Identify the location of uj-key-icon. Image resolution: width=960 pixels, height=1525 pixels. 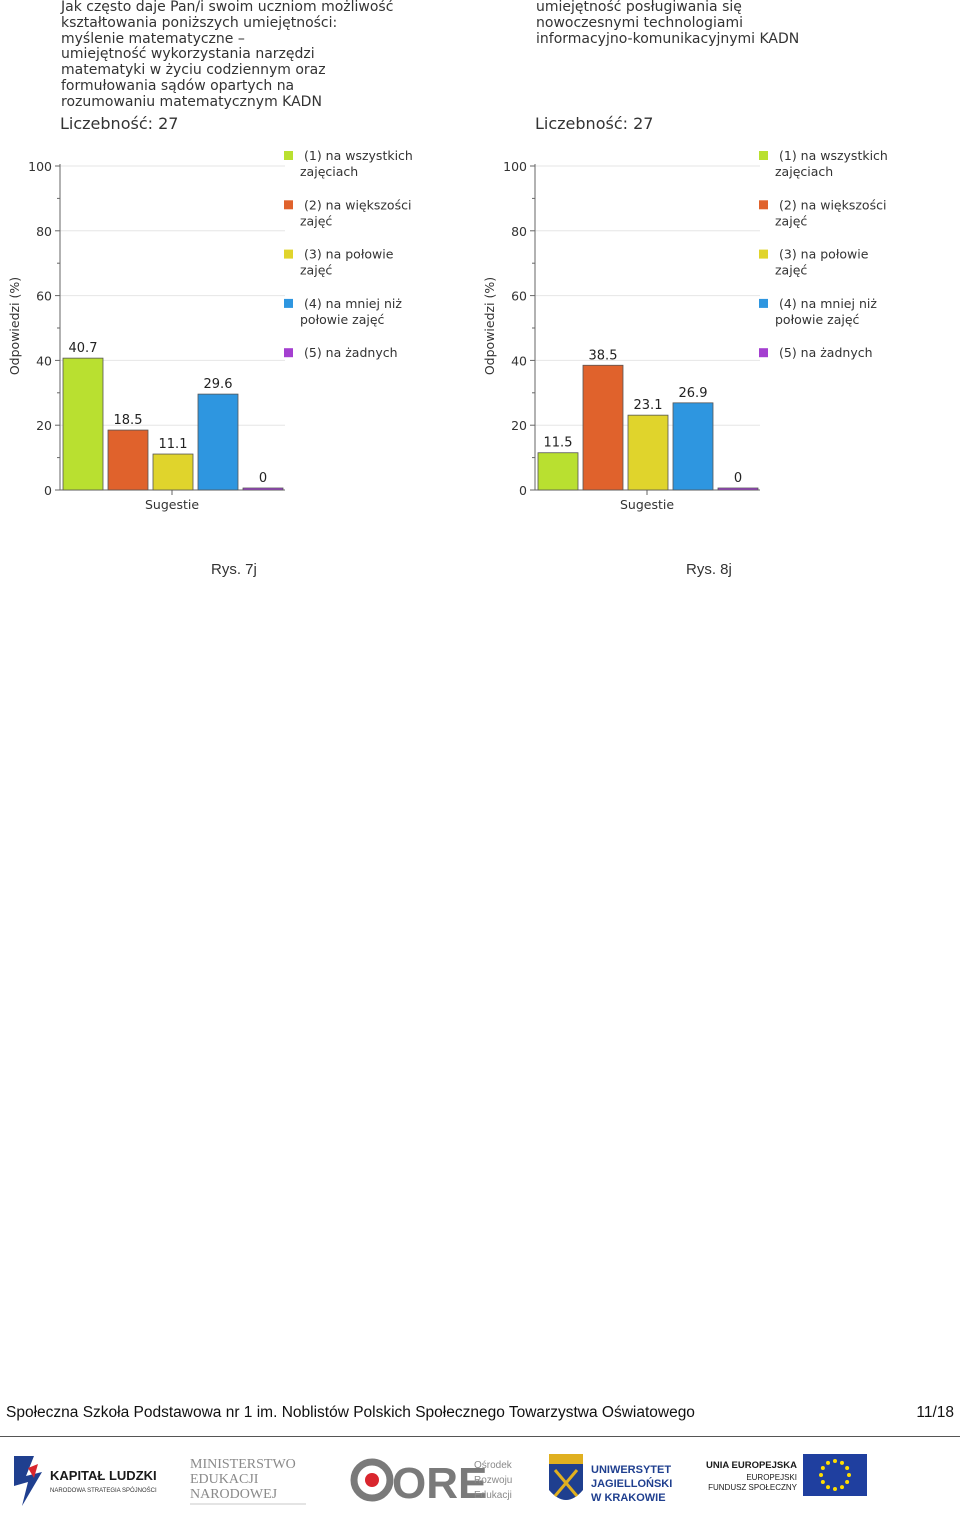
(566, 1483).